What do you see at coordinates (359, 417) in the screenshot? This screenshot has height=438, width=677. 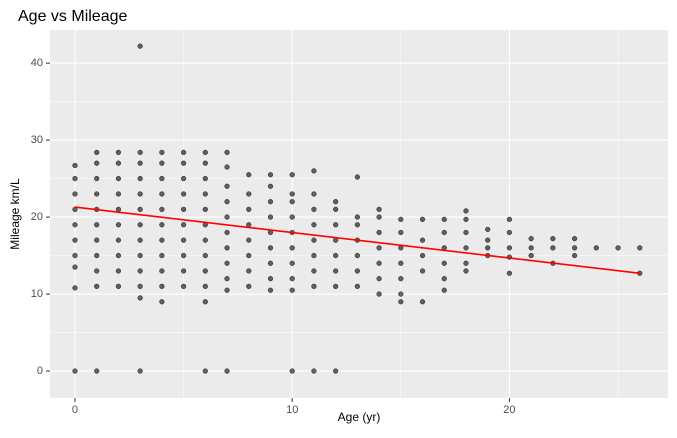 I see `x-axis-label: Age (yr)` at bounding box center [359, 417].